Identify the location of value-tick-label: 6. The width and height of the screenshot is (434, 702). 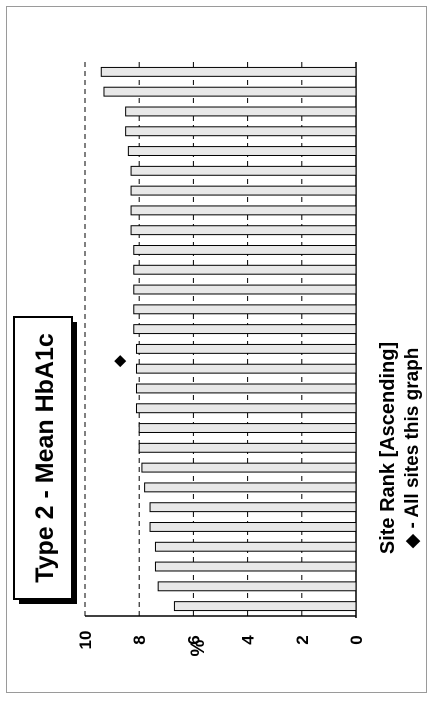
(193, 639).